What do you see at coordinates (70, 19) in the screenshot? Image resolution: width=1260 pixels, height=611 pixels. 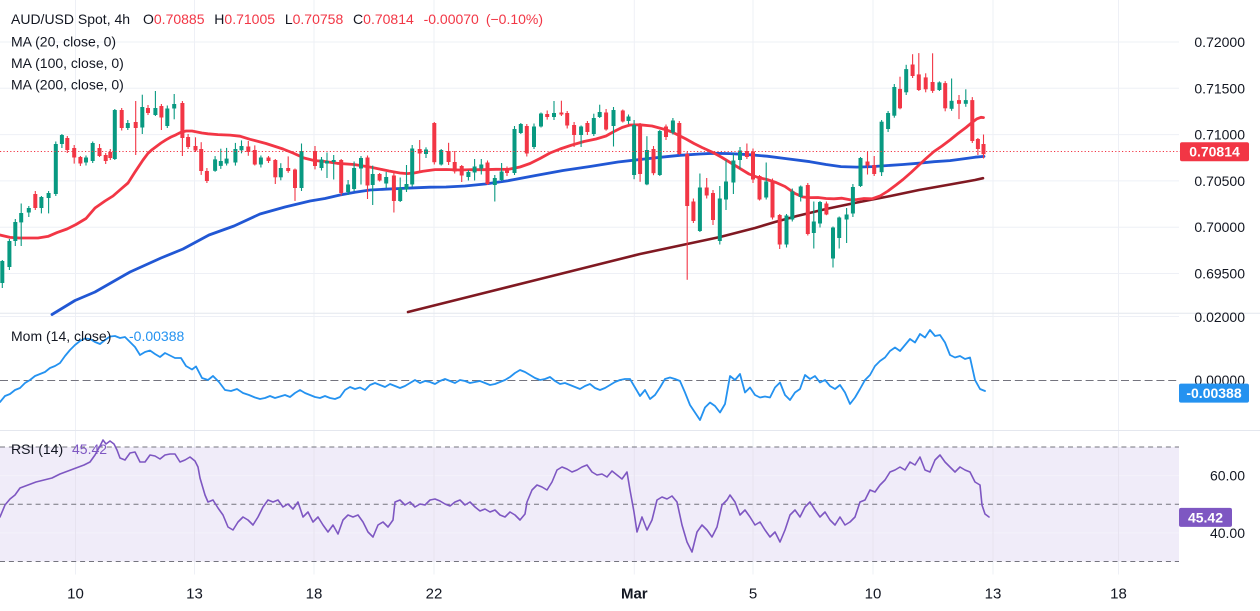 I see `svg-text: AUD/USD Spot, 4h` at bounding box center [70, 19].